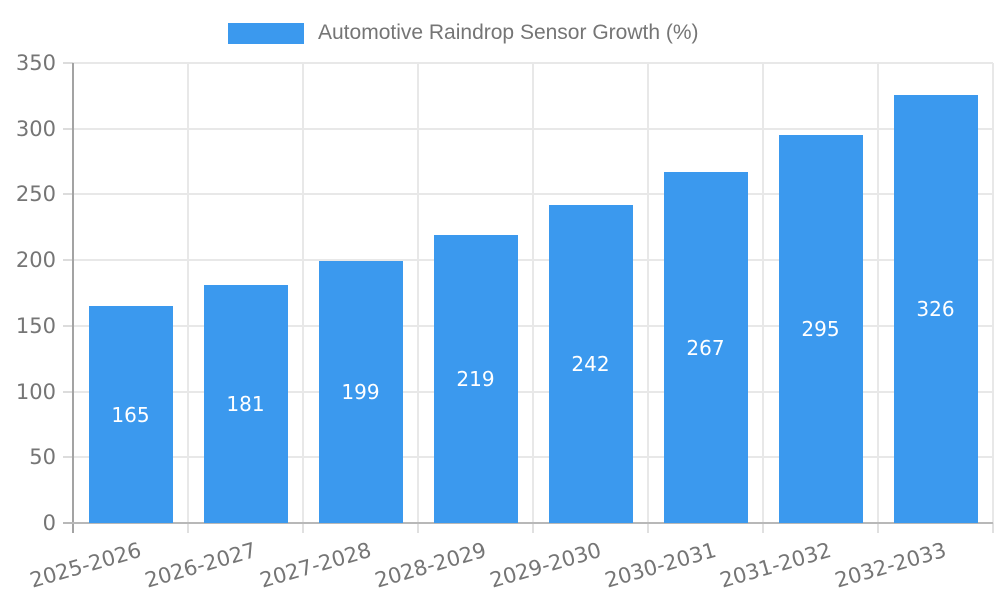 The width and height of the screenshot is (1000, 600). What do you see at coordinates (35, 63) in the screenshot?
I see `y-tick-label: 350` at bounding box center [35, 63].